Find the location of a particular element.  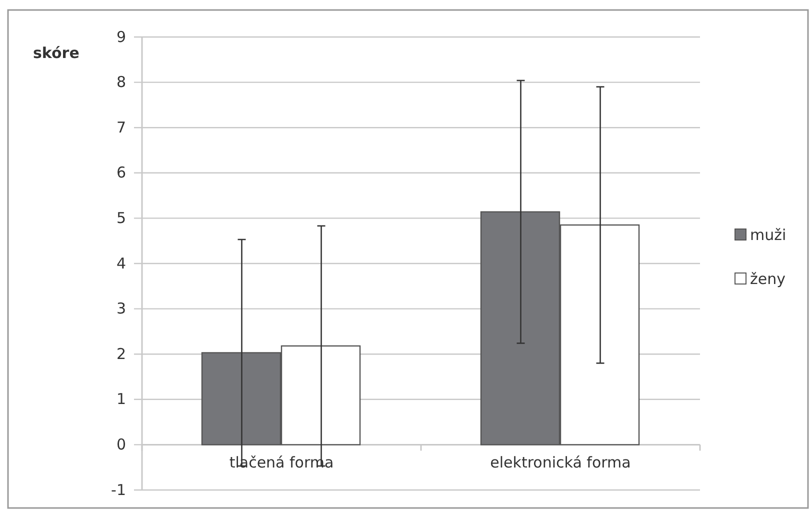

y-tick-label: 9 is located at coordinates (121, 37).